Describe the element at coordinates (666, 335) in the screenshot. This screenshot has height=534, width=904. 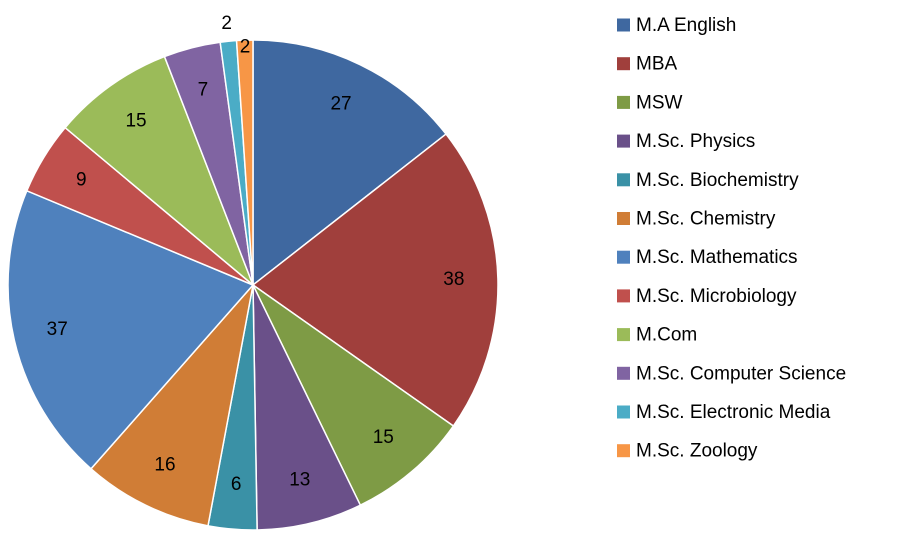
I see `legend-label: M.Com` at that location.